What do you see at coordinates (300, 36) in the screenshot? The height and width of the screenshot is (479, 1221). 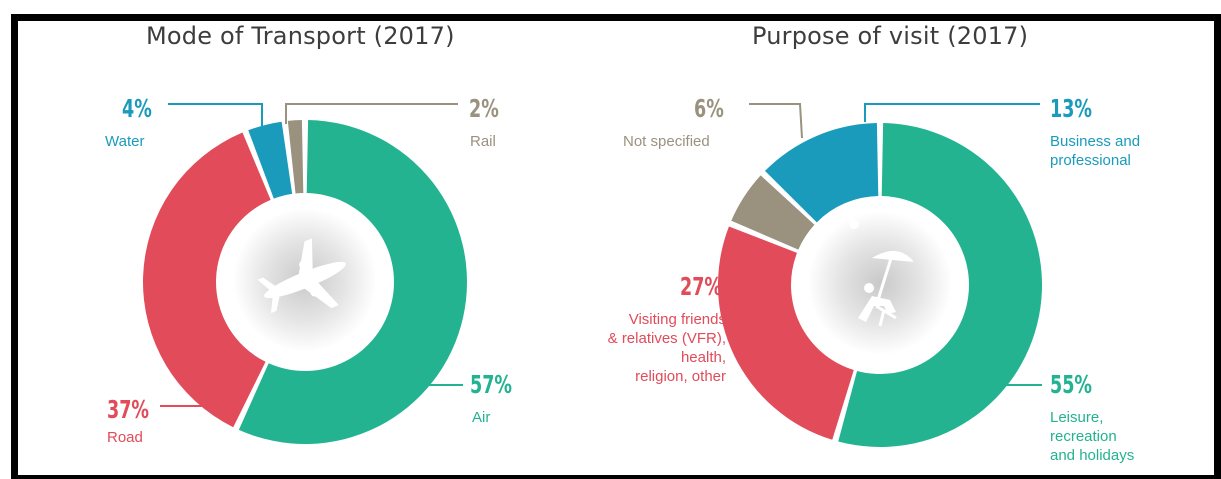 I see `transport-chart-title: Mode of Transport (2017)` at bounding box center [300, 36].